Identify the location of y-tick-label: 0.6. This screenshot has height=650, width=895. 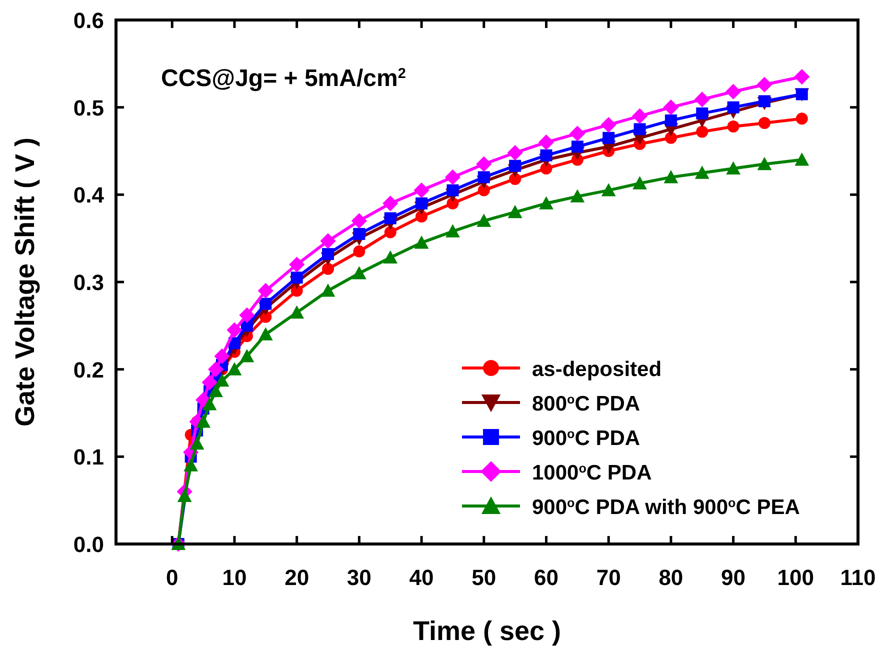
(88, 20).